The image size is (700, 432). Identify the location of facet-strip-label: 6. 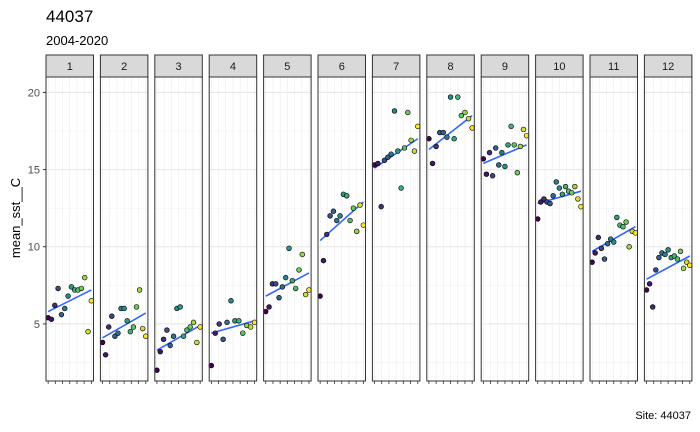
(342, 67).